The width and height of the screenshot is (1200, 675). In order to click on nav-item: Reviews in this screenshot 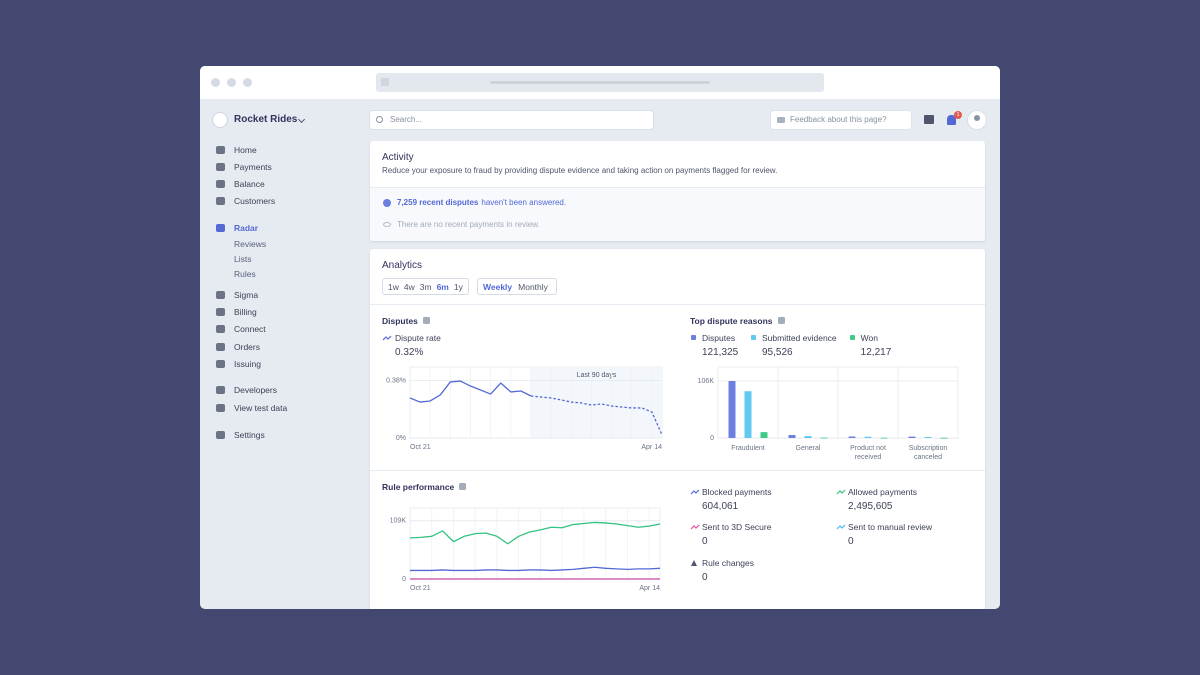, I will do `click(250, 244)`.